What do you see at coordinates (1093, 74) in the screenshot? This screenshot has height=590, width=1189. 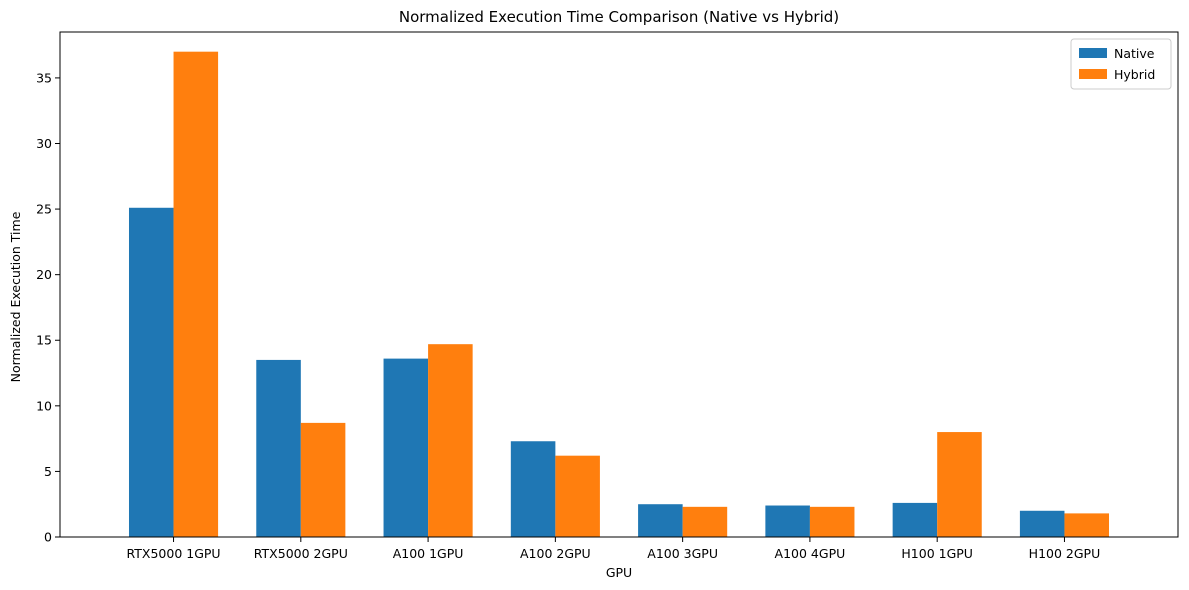 I see `legend-swatch-hybrid` at bounding box center [1093, 74].